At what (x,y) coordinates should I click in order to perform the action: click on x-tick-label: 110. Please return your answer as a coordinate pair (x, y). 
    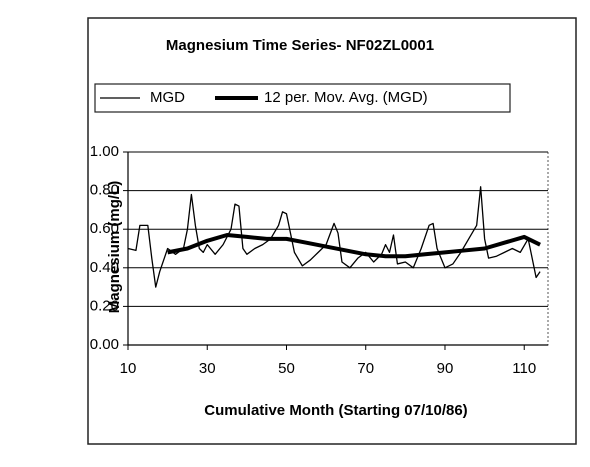
    Looking at the image, I should click on (524, 368).